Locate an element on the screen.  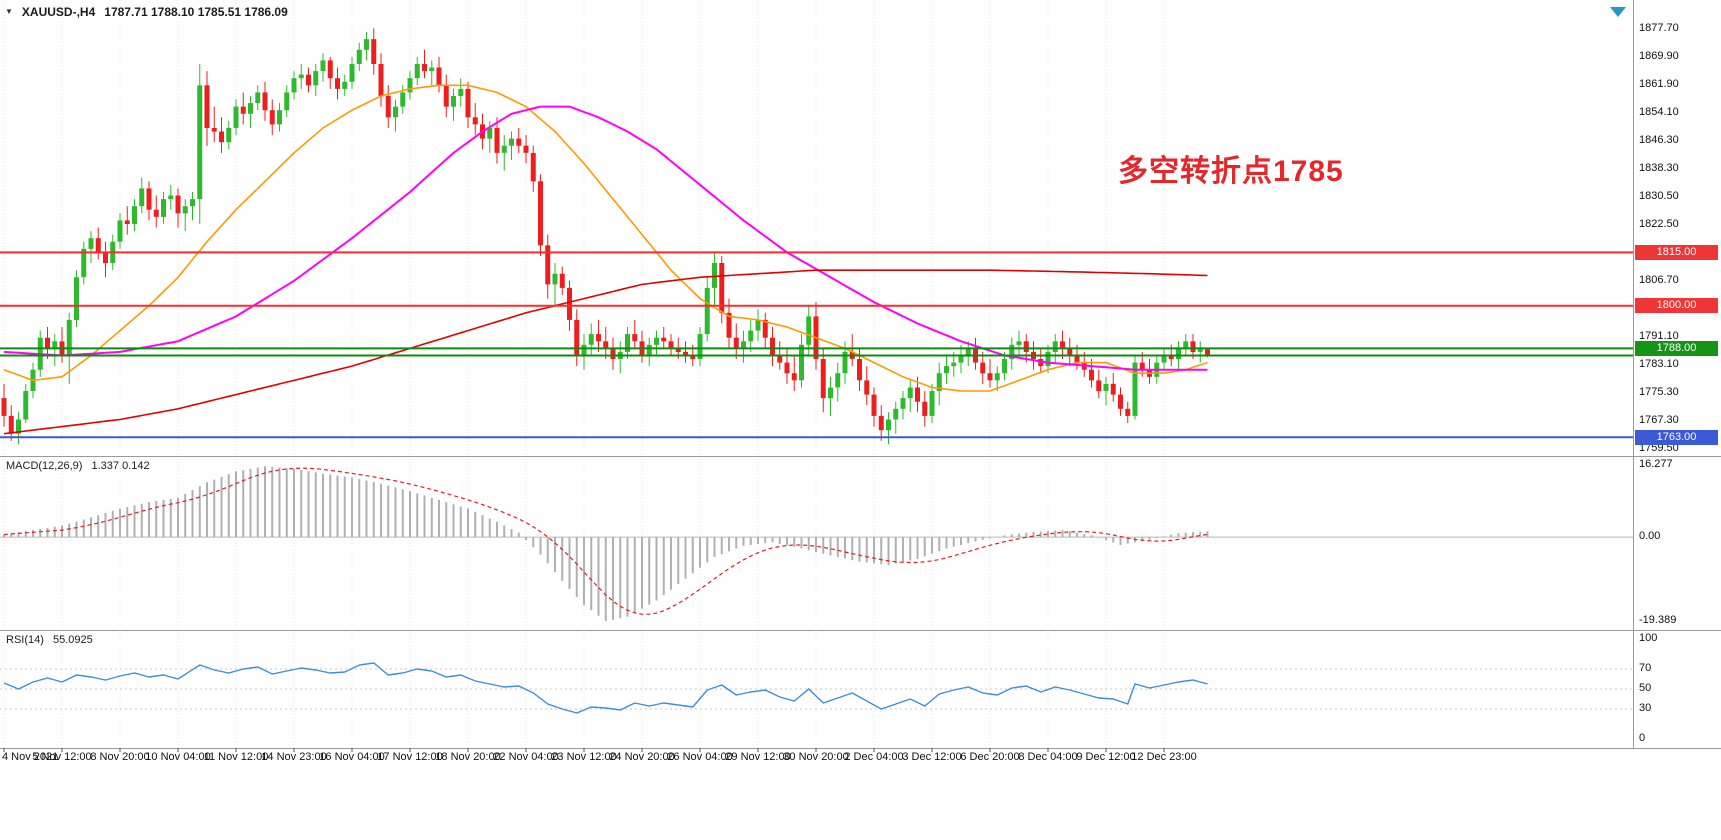
annotation-text: 多空转折点1785 is located at coordinates (1231, 171).